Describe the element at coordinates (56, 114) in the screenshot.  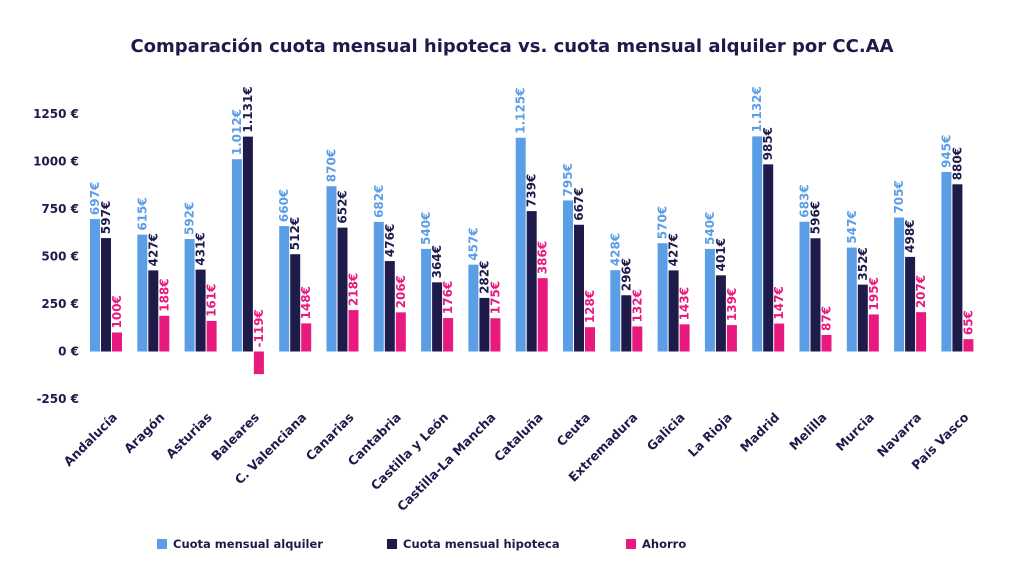
I see `y-tick-label: 1250 €` at that location.